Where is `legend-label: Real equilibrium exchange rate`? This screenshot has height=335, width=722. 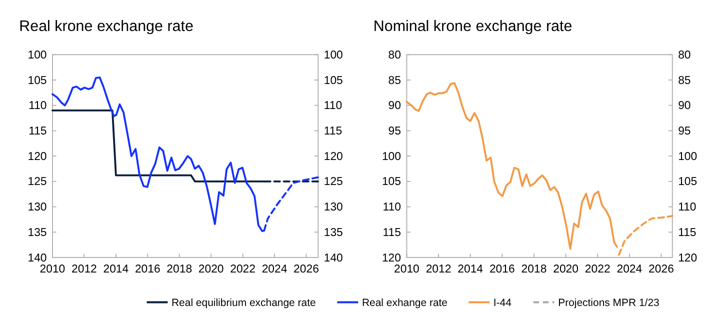
legend-label: Real equilibrium exchange rate is located at coordinates (244, 304).